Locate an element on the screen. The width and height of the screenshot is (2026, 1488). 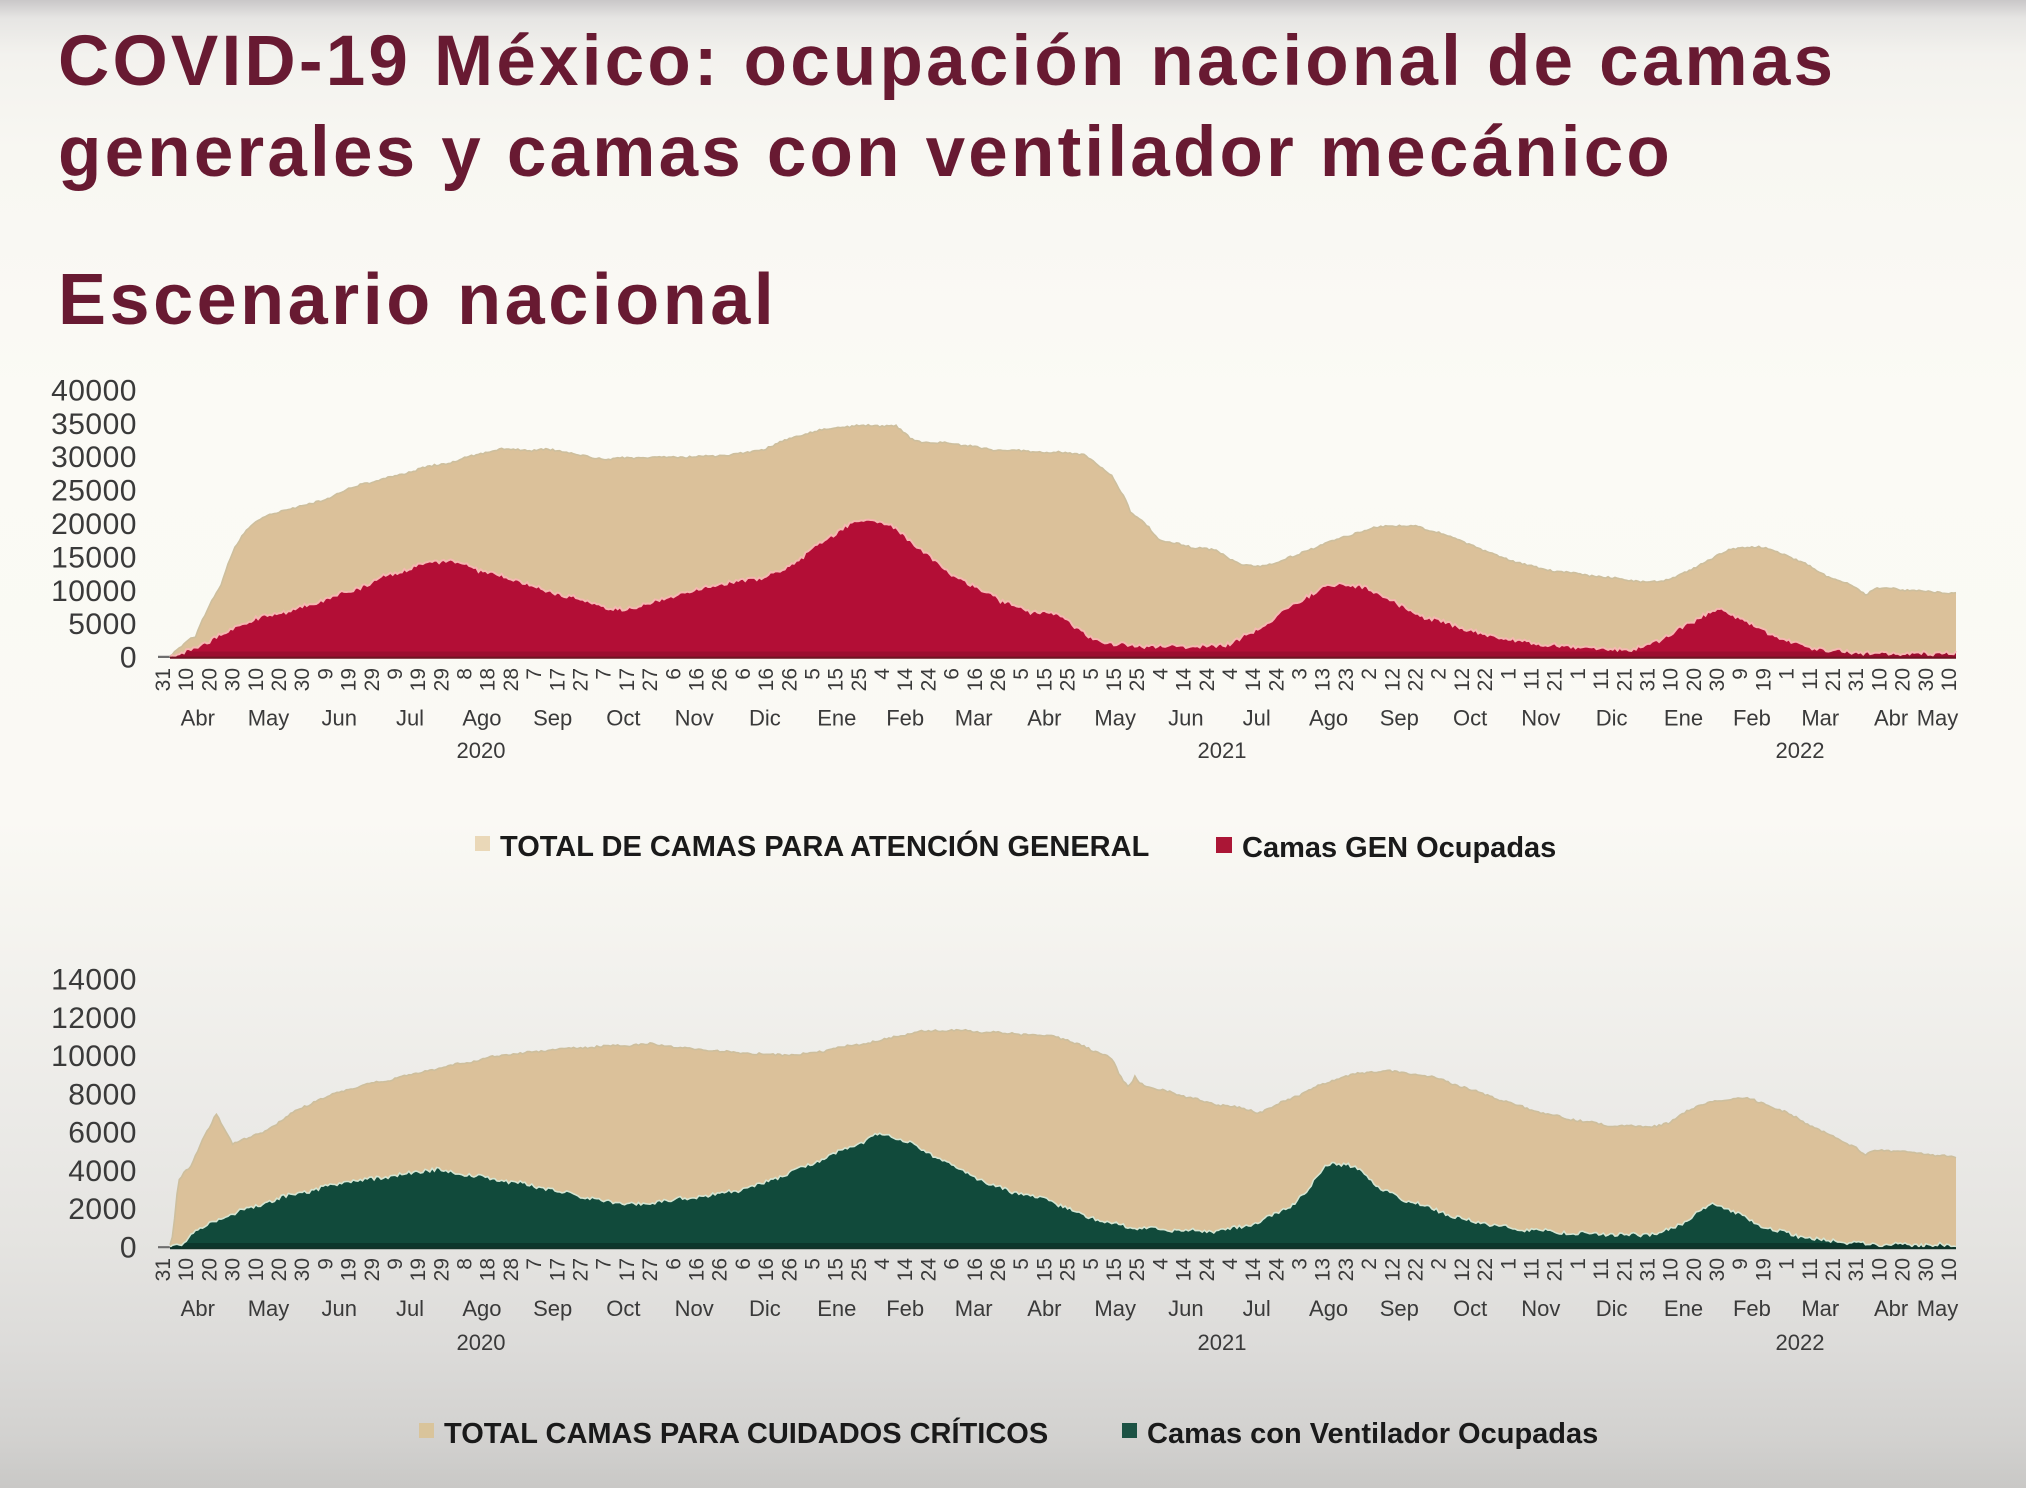
svg-text: 5 is located at coordinates (813, 1264).